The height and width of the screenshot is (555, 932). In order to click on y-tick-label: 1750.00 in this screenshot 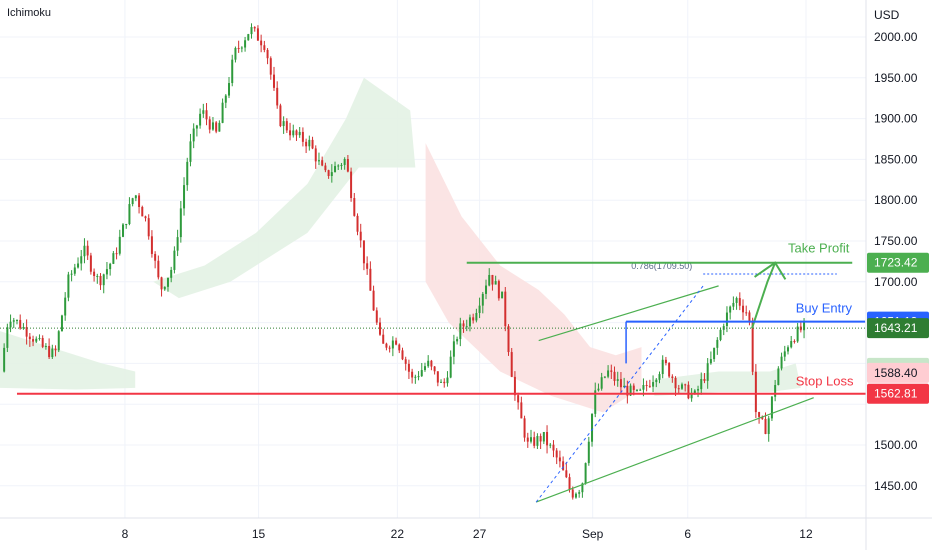, I will do `click(896, 241)`.